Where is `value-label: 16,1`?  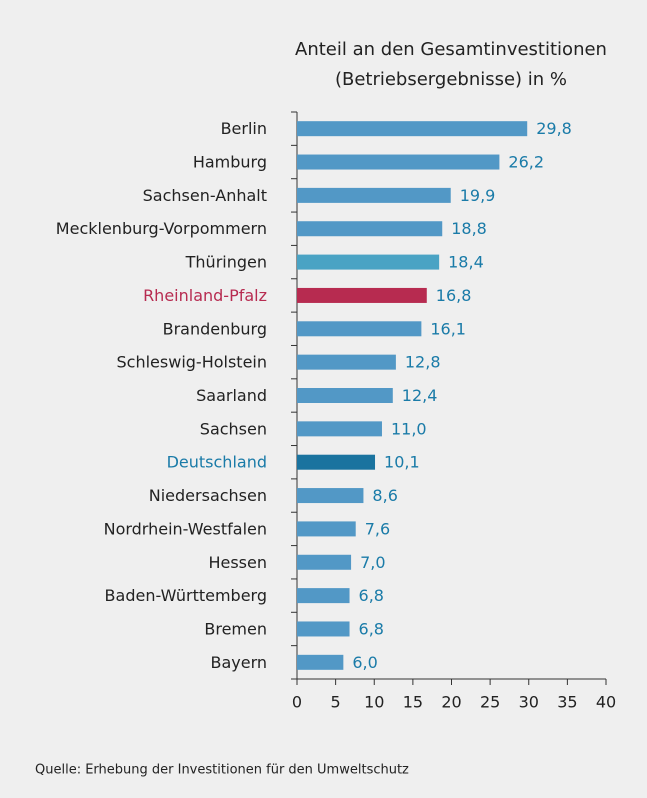
value-label: 16,1 is located at coordinates (448, 328).